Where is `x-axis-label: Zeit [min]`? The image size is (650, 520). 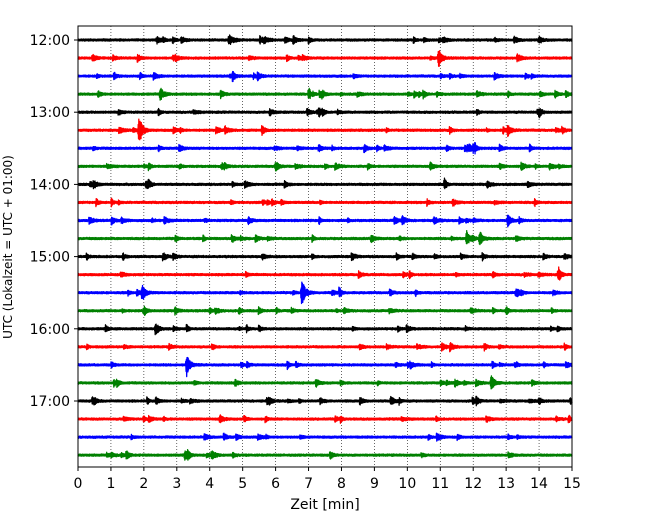 x-axis-label: Zeit [min] is located at coordinates (324, 505).